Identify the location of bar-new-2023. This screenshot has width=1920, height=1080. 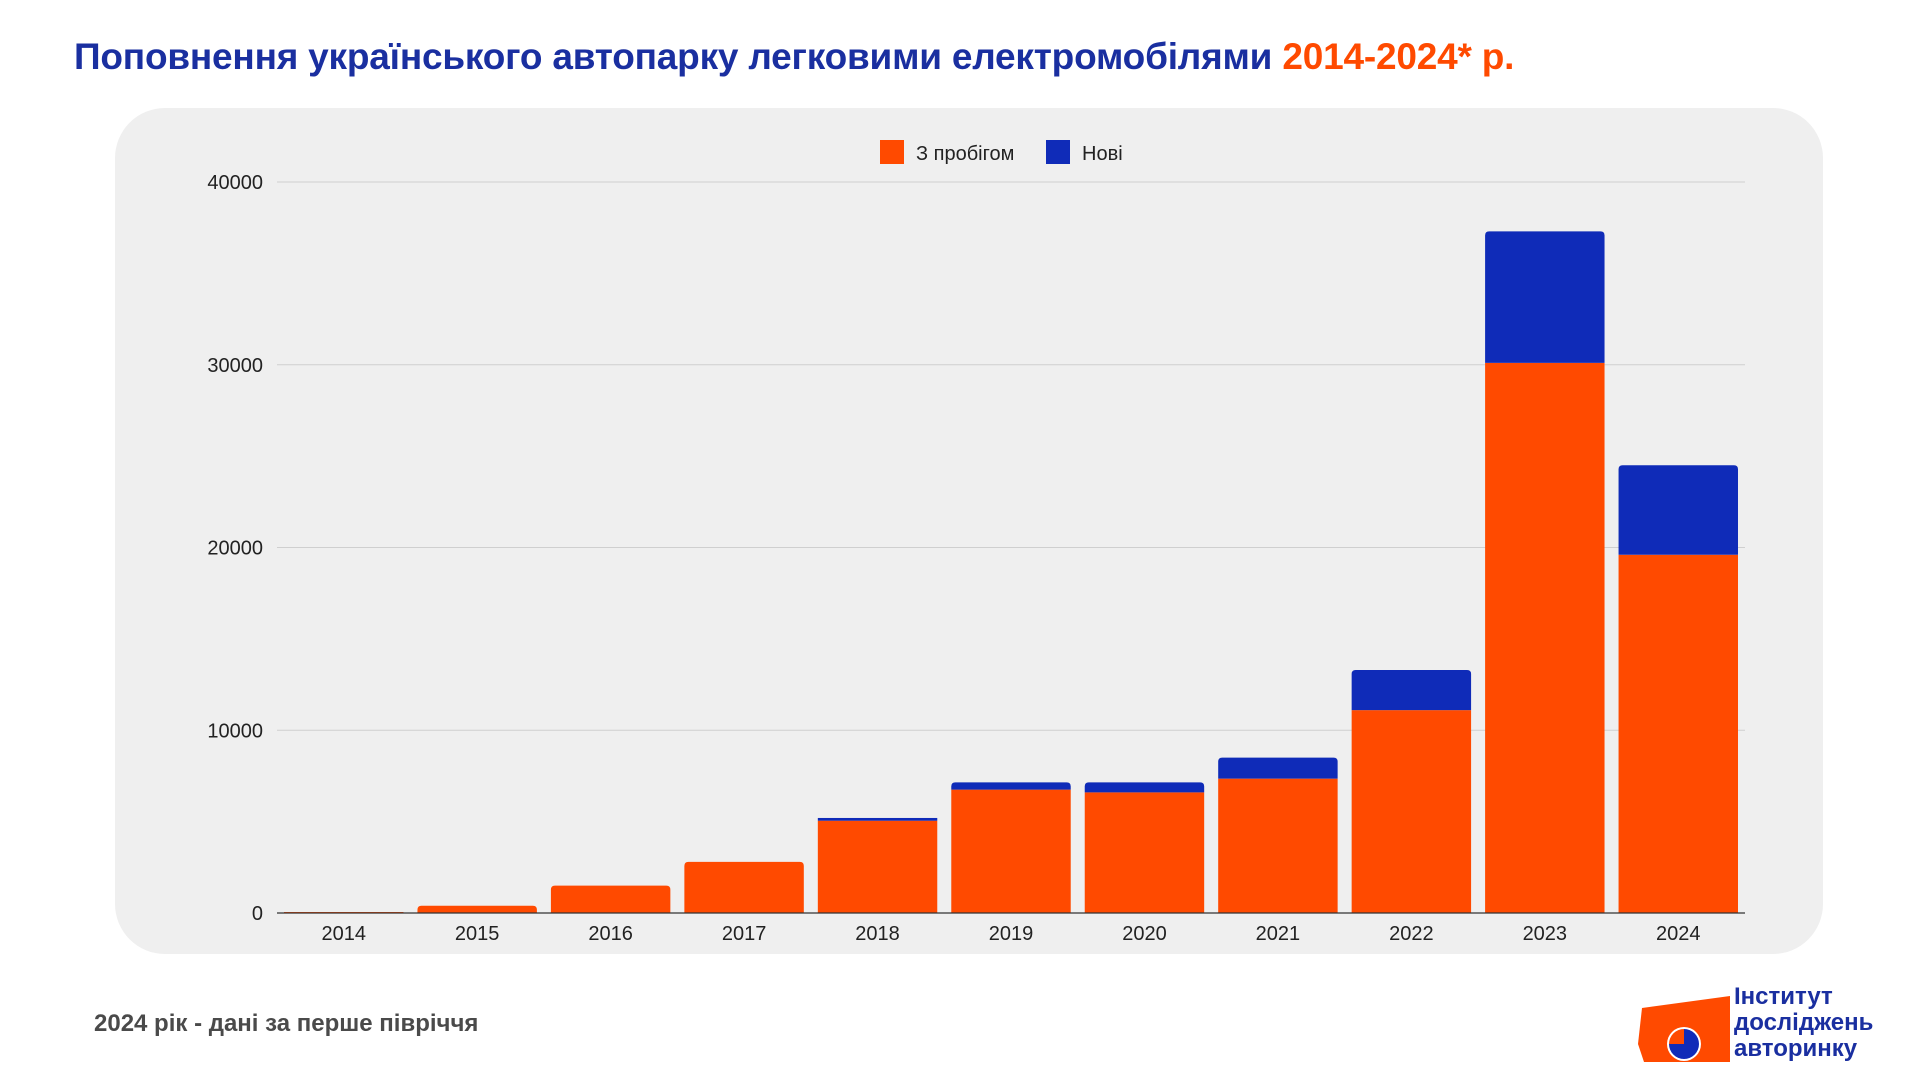
(1545, 297).